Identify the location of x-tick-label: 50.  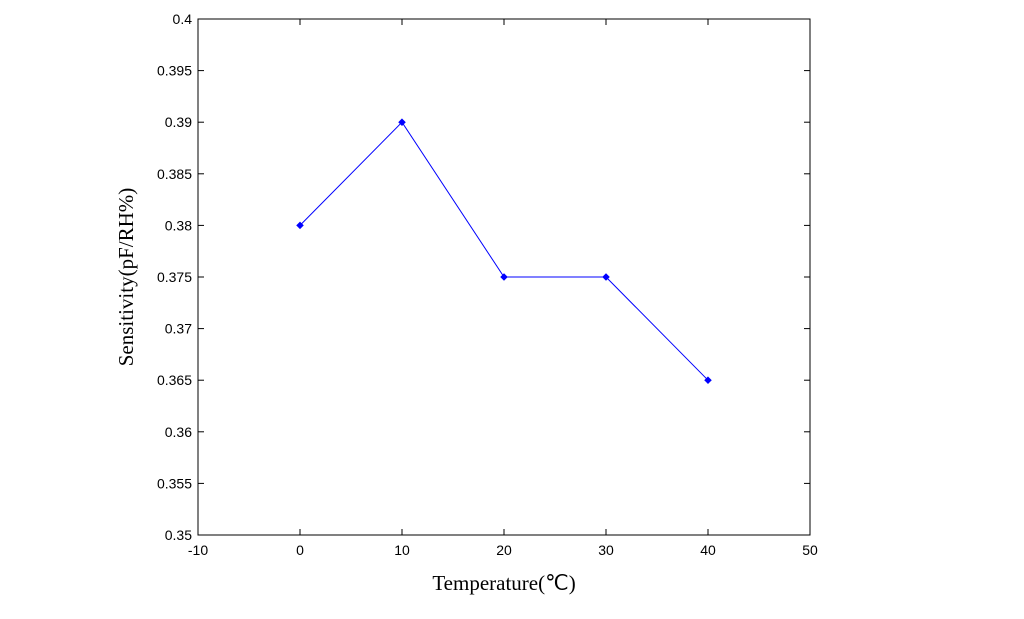
(810, 550).